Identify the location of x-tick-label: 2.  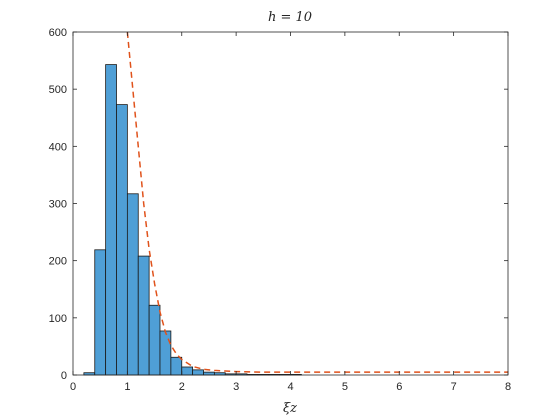
(182, 387).